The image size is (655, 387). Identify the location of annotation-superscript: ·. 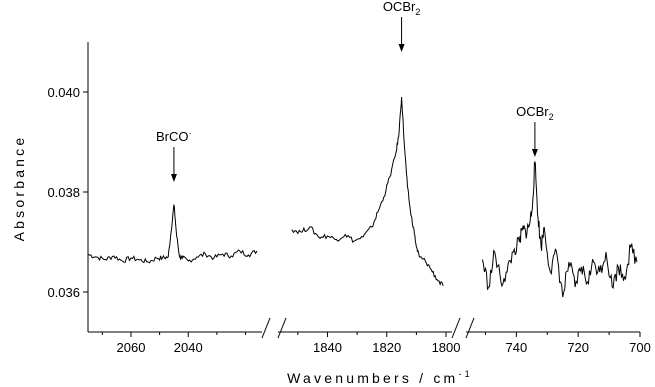
(190, 133).